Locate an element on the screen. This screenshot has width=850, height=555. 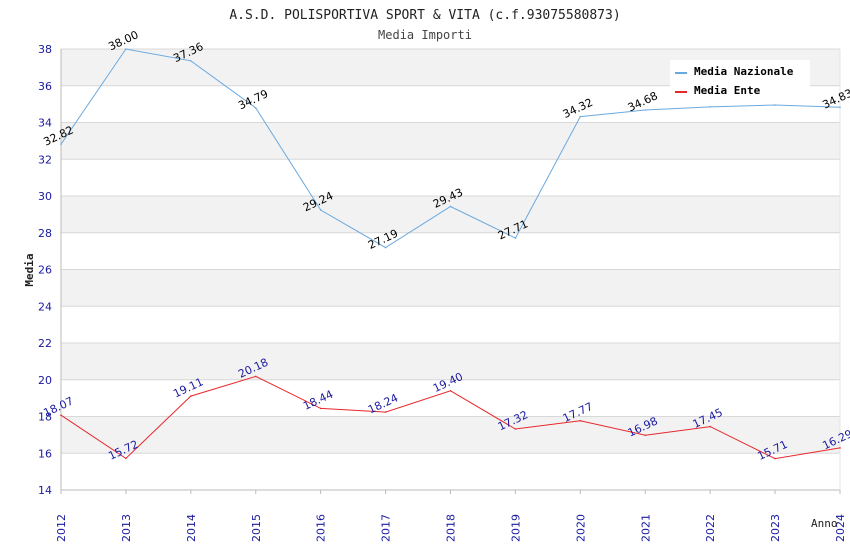
data-label-media-ente: 18.24 is located at coordinates (383, 403).